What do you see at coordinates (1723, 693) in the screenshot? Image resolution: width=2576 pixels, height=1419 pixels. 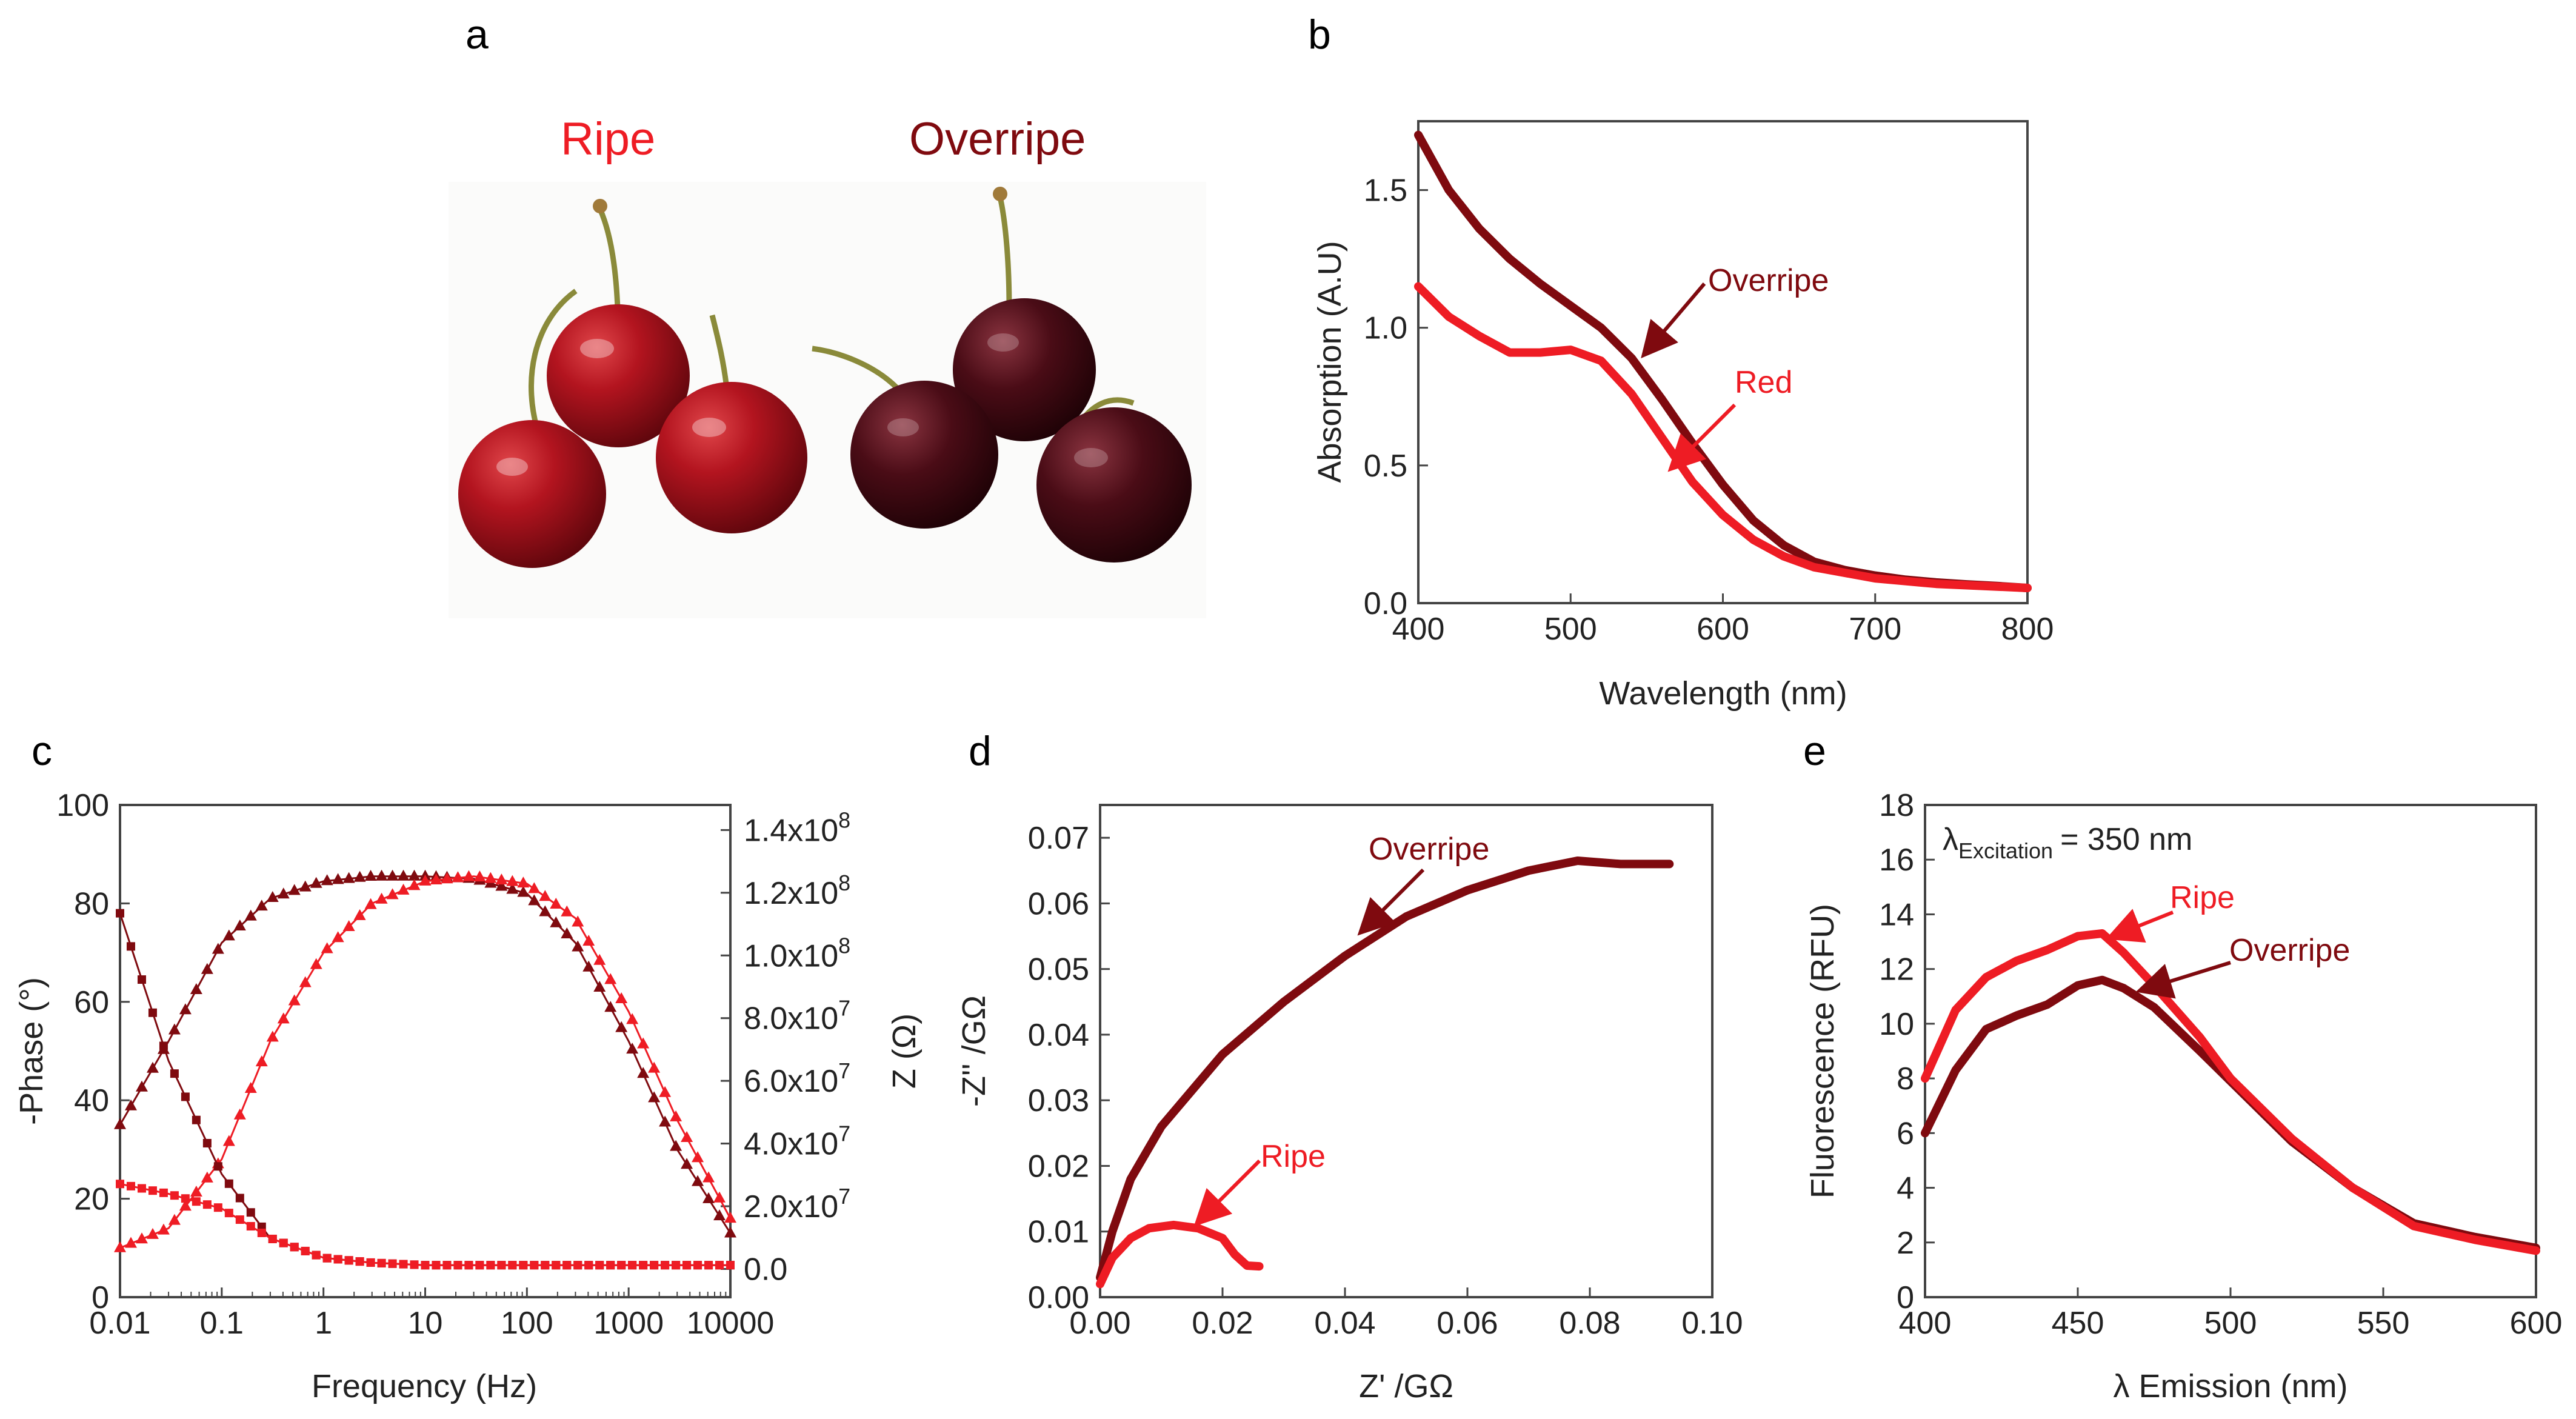 I see `x-axis-label: Wavelength (nm)` at bounding box center [1723, 693].